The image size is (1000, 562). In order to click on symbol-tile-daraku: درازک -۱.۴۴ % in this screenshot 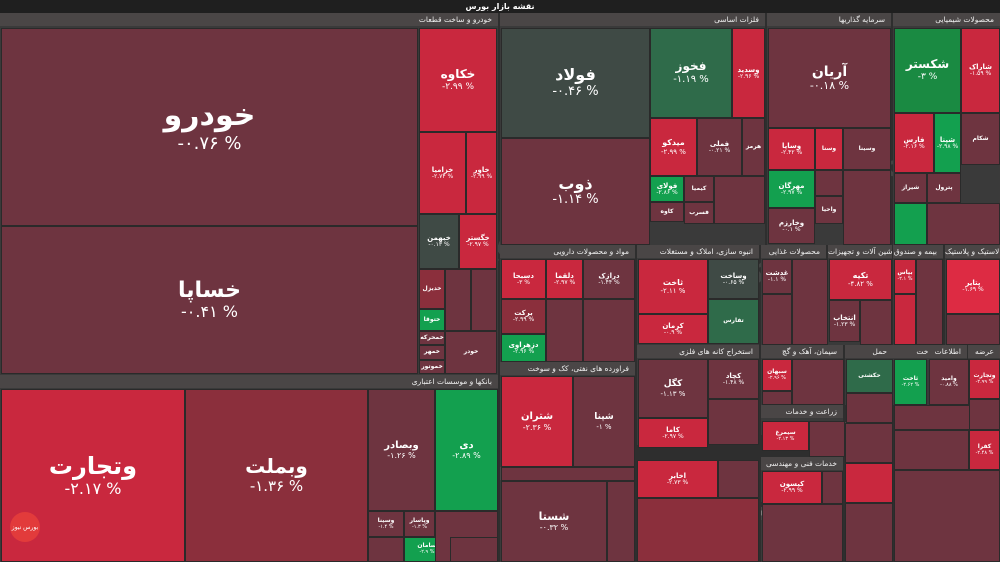, I will do `click(609, 279)`.